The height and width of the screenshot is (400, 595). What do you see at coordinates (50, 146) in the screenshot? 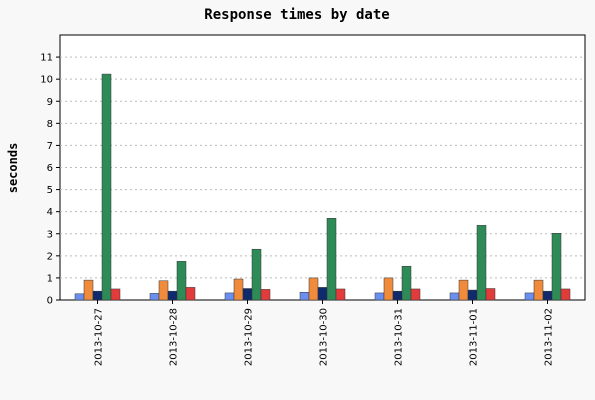
I see `y-tick-label: 7` at bounding box center [50, 146].